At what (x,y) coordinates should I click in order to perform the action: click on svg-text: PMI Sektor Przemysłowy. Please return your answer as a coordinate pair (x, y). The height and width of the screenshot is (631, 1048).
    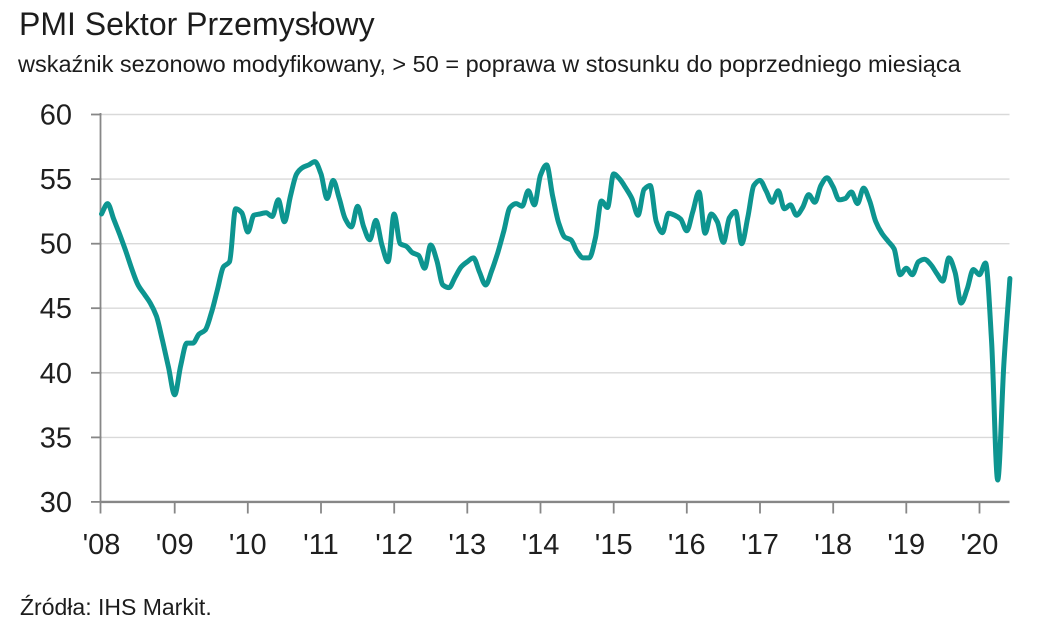
    Looking at the image, I should click on (197, 24).